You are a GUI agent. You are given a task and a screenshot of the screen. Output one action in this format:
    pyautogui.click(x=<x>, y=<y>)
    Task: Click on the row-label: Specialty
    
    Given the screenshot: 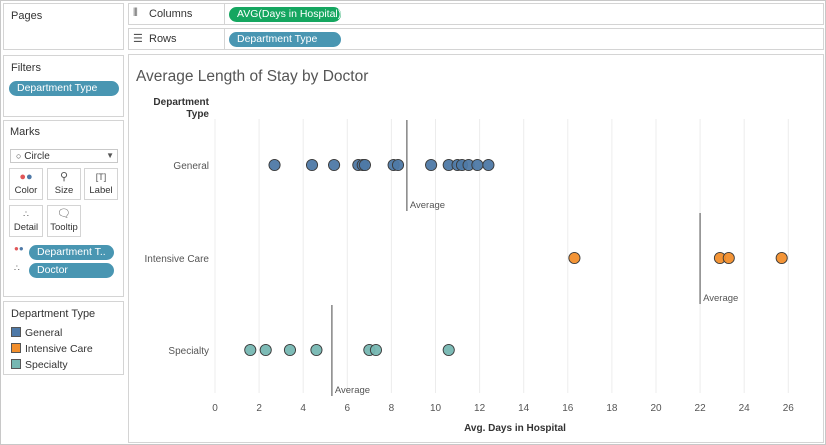 What is the action you would take?
    pyautogui.click(x=188, y=351)
    